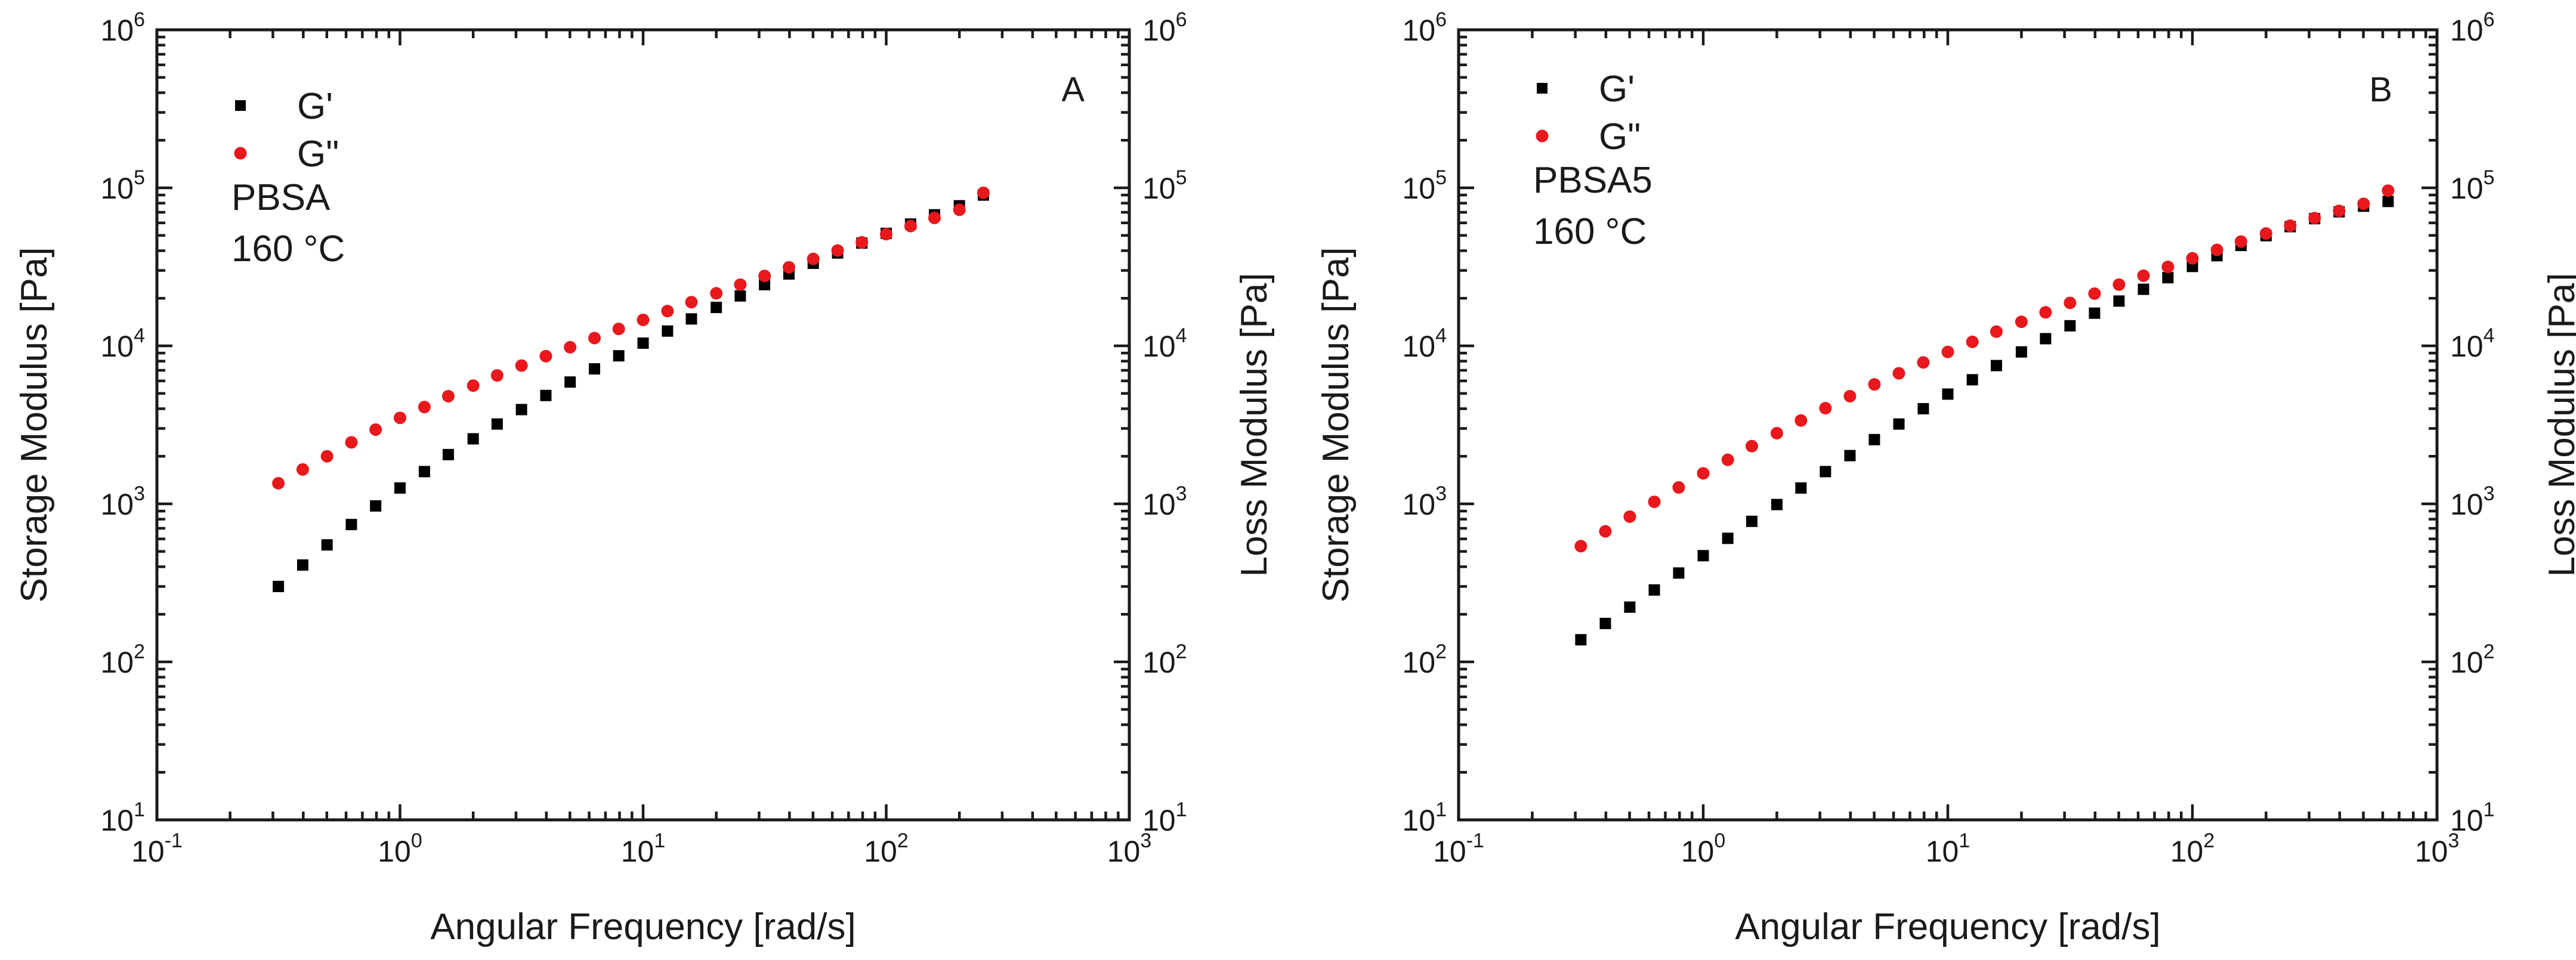 Image resolution: width=2576 pixels, height=960 pixels. Describe the element at coordinates (1164, 27) in the screenshot. I see `y2-tick-label: 10⁶` at that location.